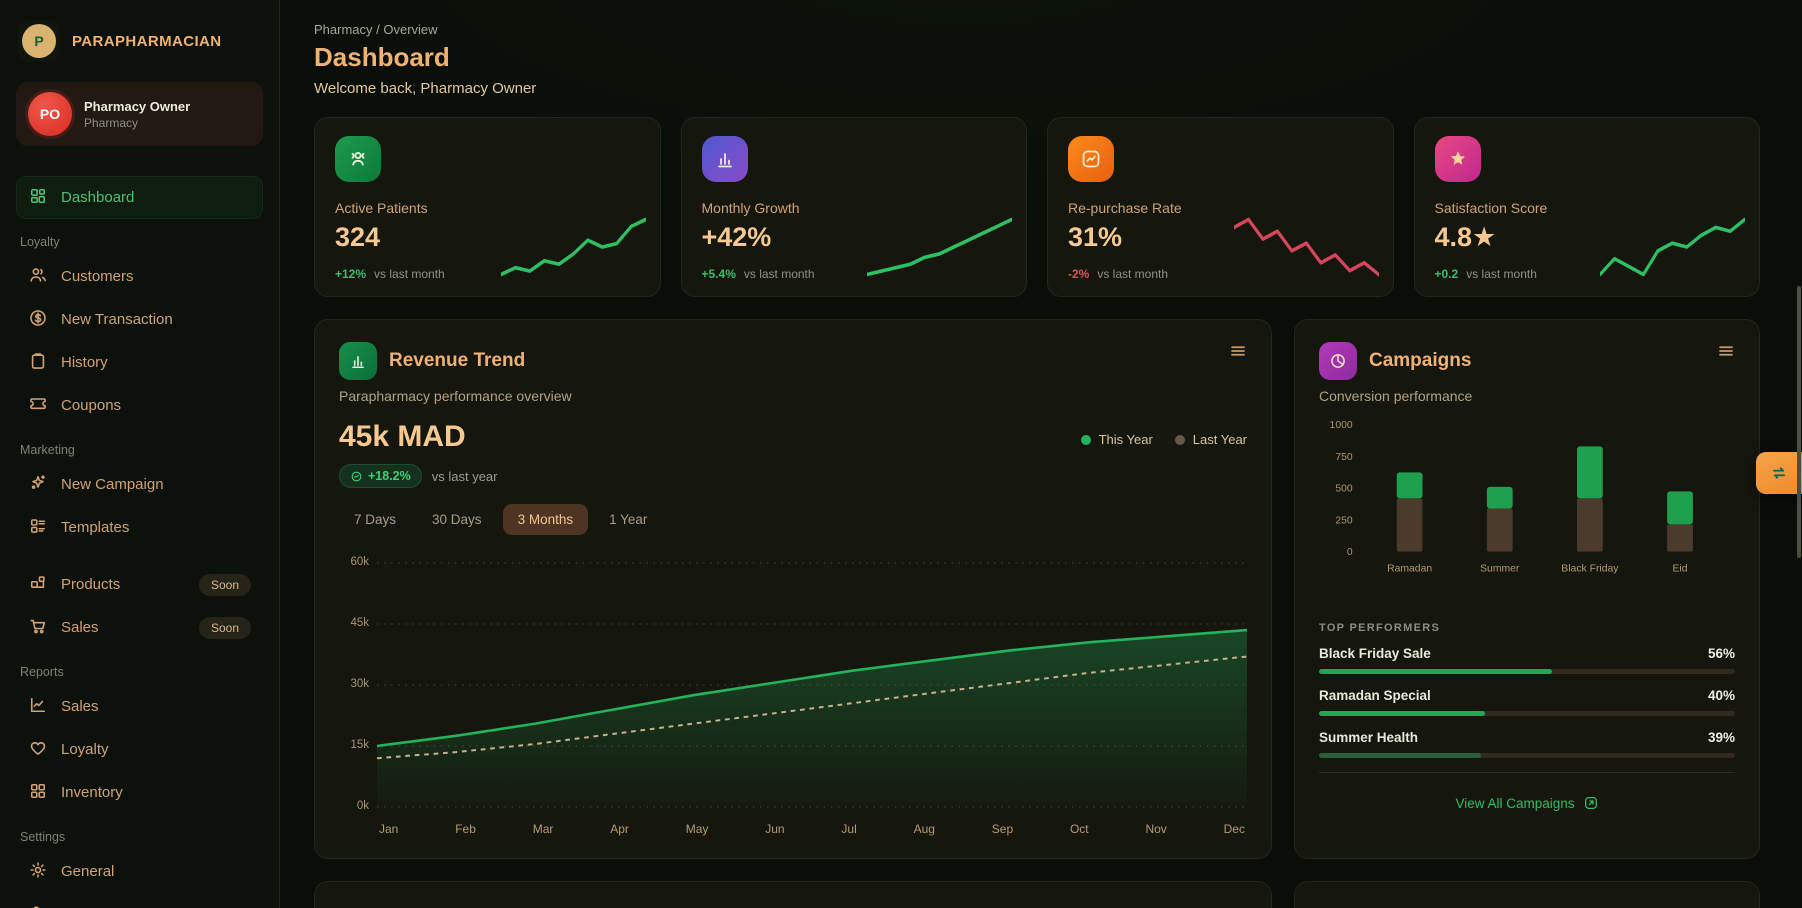 This screenshot has height=908, width=1802. Describe the element at coordinates (1220, 207) in the screenshot. I see `stat-card-repurchase-rate: Re-purchase Rate 31% -2% vs last month` at that location.